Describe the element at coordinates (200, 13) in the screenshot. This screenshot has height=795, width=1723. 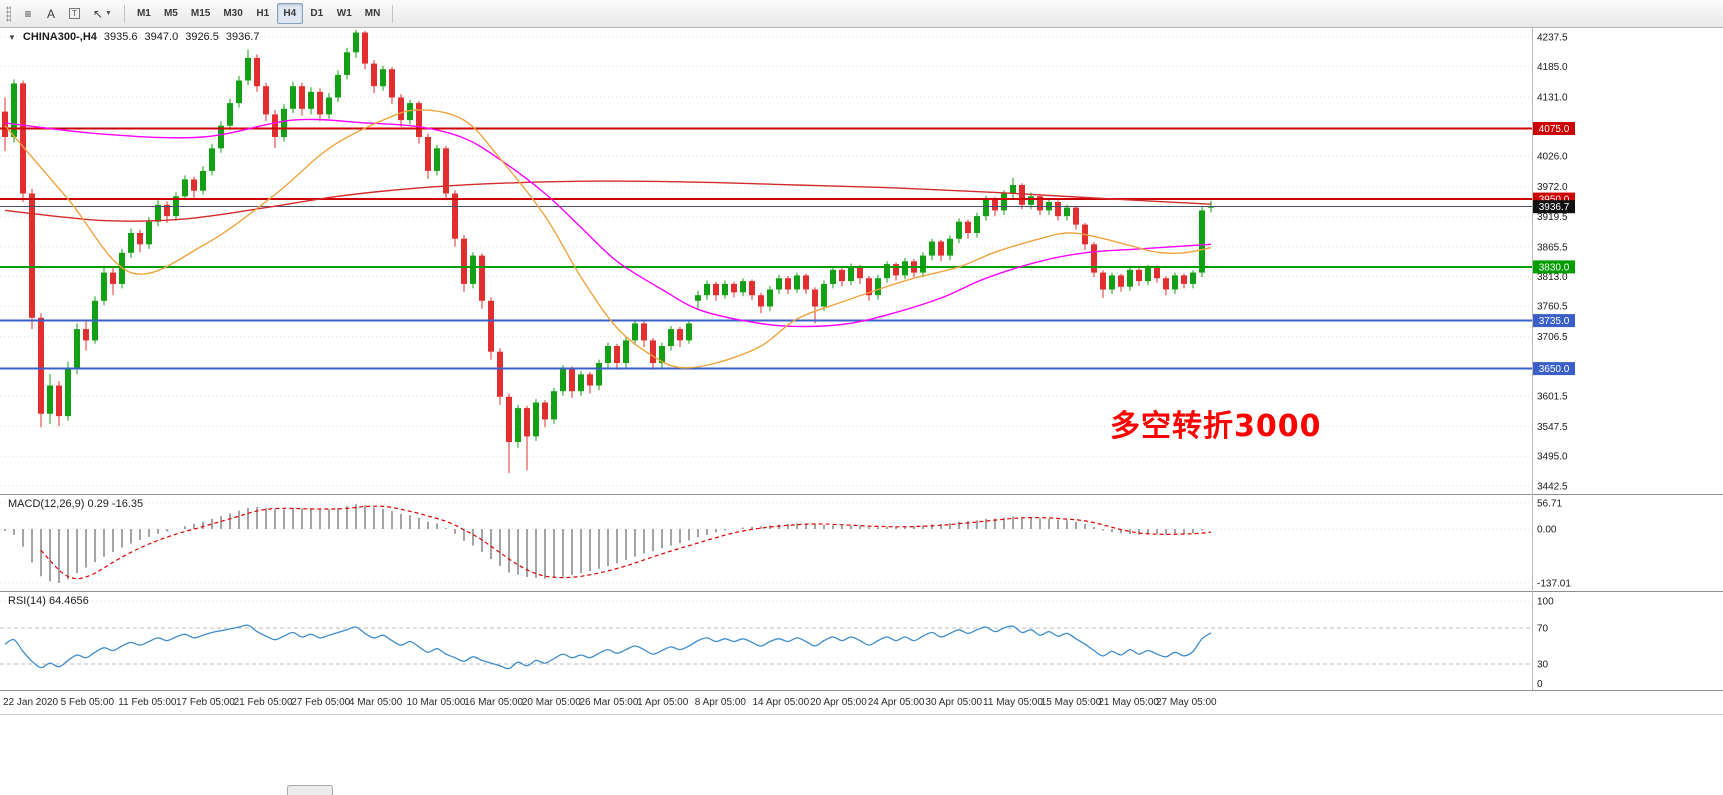
I see `timeframe-m15-button: M15` at that location.